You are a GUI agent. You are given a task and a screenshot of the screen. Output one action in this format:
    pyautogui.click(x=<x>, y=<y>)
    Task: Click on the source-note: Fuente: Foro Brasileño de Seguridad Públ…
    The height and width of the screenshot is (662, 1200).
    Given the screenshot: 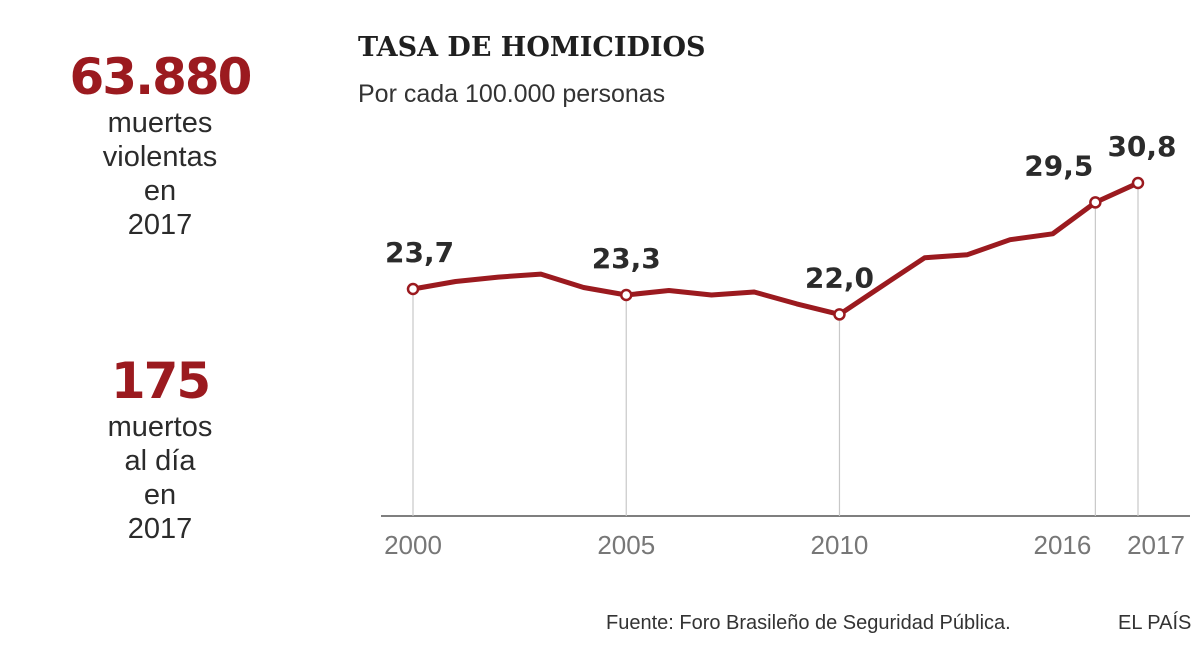 What is the action you would take?
    pyautogui.click(x=808, y=623)
    